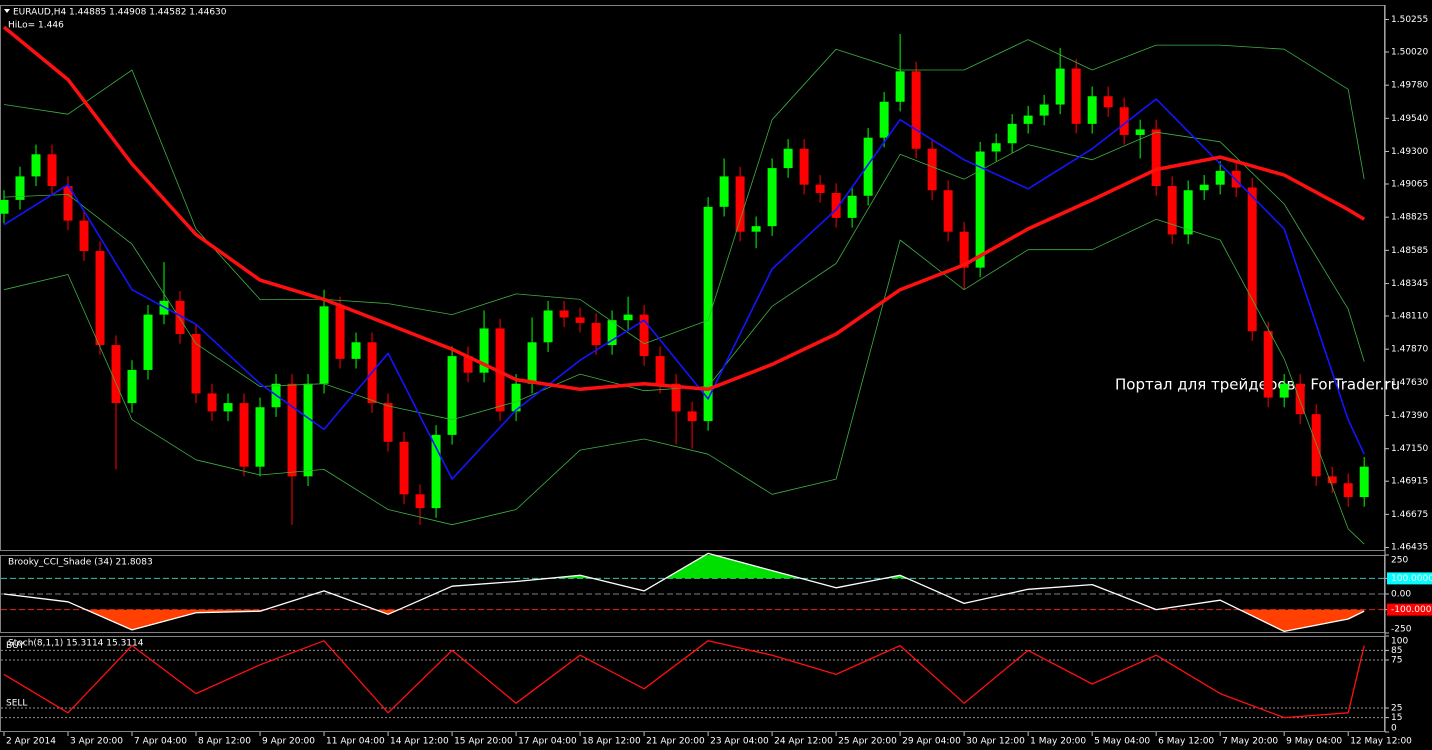 This screenshot has height=750, width=1432. Describe the element at coordinates (288, 742) in the screenshot. I see `x-tick-label: 9 Apr 20:00` at that location.